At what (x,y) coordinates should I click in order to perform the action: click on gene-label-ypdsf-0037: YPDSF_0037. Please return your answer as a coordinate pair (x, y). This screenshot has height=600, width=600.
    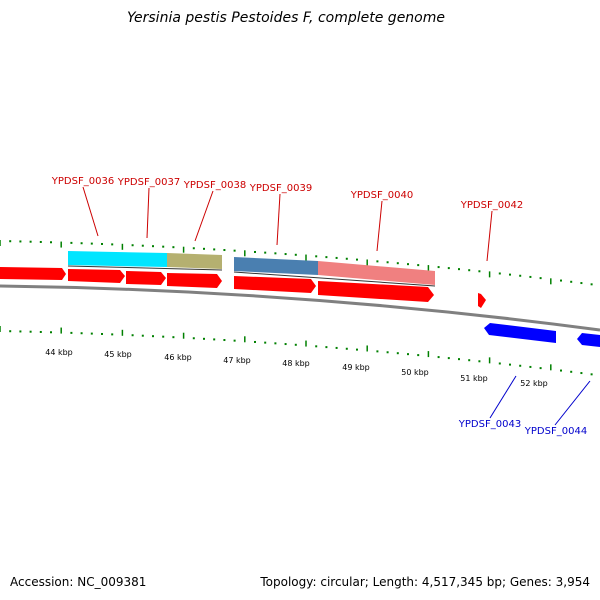
    Looking at the image, I should click on (148, 182).